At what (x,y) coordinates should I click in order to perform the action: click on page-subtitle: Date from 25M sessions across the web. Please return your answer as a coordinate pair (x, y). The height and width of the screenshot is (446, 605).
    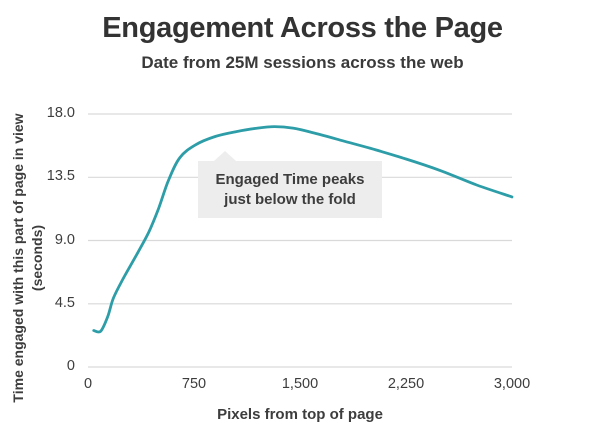
    Looking at the image, I should click on (302, 62).